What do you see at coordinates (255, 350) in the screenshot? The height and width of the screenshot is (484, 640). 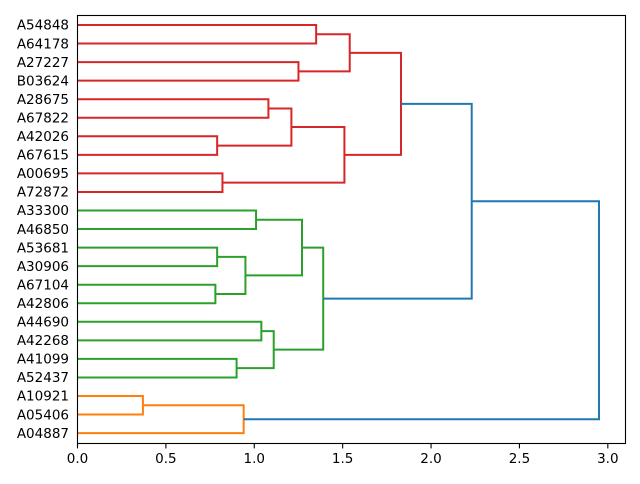 I see `dendrogram-link-M16` at bounding box center [255, 350].